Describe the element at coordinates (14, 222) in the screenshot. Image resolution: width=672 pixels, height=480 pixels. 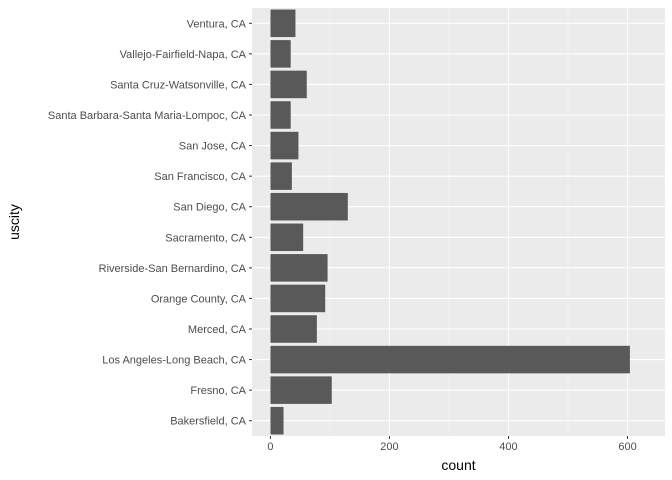
I see `y-axis-title: uscity` at that location.